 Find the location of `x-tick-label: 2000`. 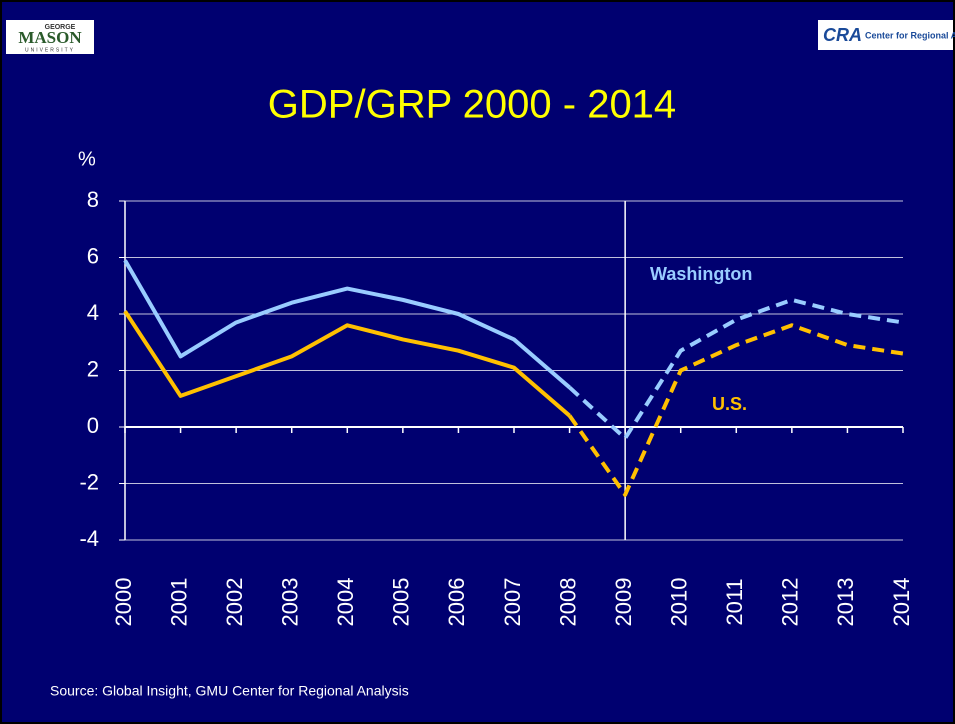

x-tick-label: 2000 is located at coordinates (123, 602).